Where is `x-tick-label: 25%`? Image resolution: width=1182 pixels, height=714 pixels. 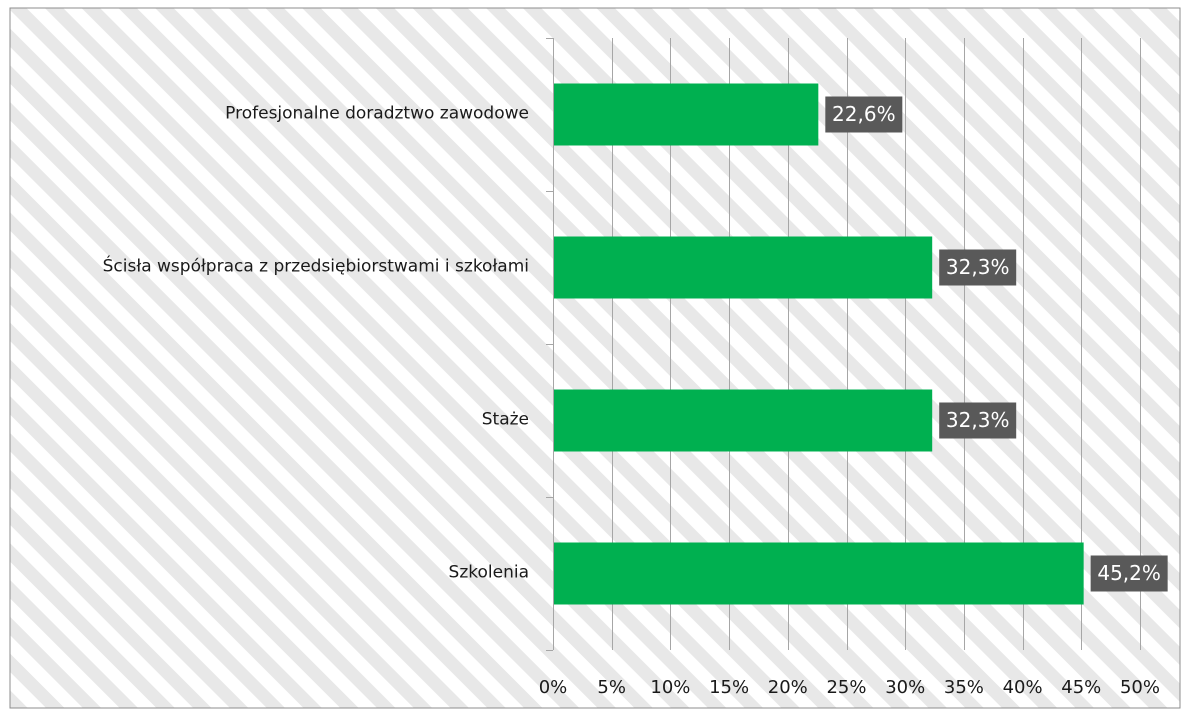
x-tick-label: 25% is located at coordinates (846, 687).